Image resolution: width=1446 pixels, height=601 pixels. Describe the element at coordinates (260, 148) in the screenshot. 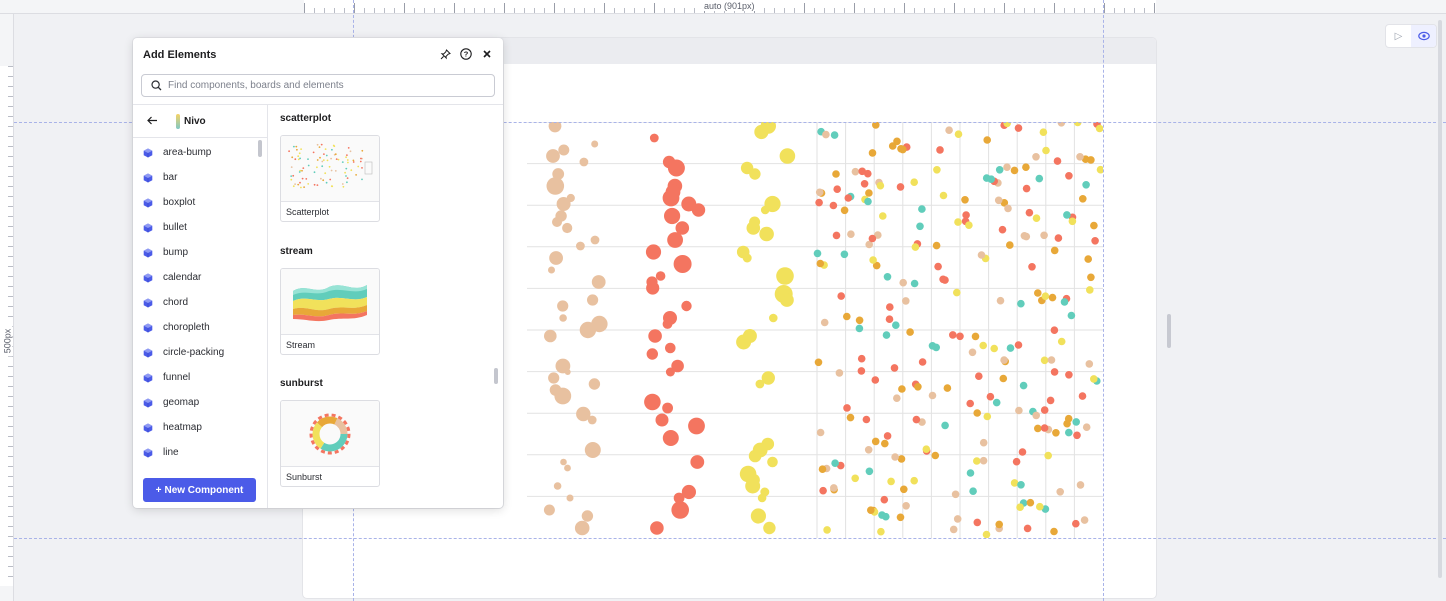

I see `list-scrollbar` at that location.